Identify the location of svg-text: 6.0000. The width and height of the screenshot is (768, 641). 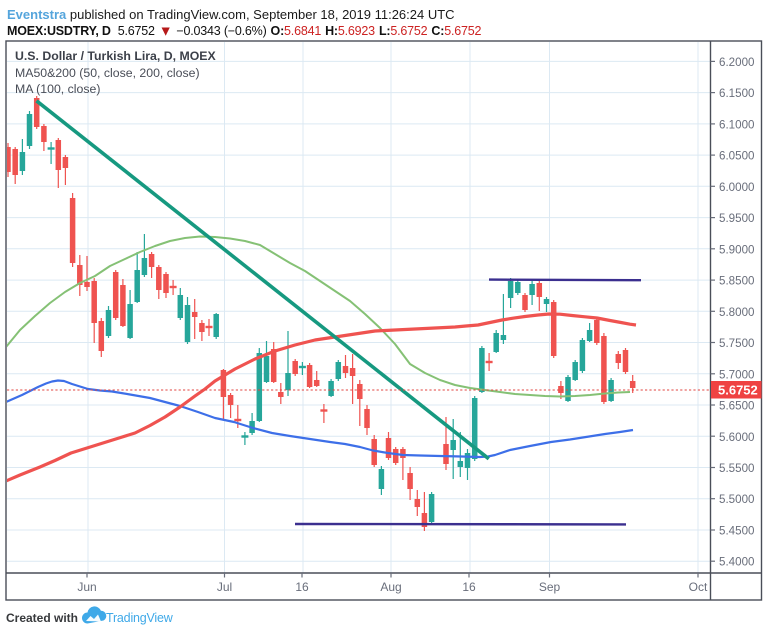
(736, 187).